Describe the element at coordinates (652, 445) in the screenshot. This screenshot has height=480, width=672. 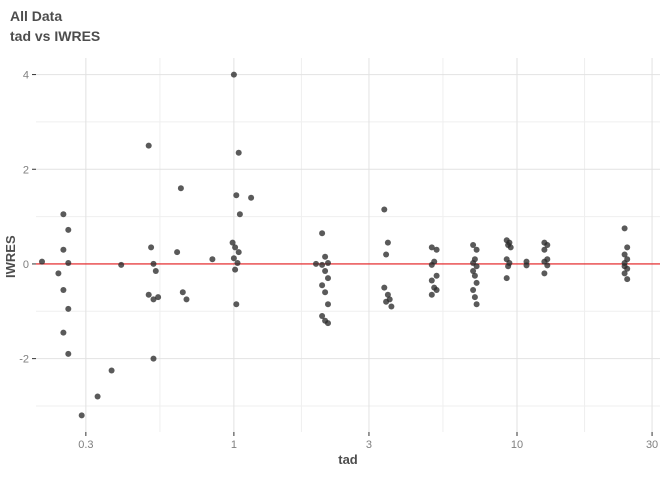
I see `svg-text: 30` at that location.